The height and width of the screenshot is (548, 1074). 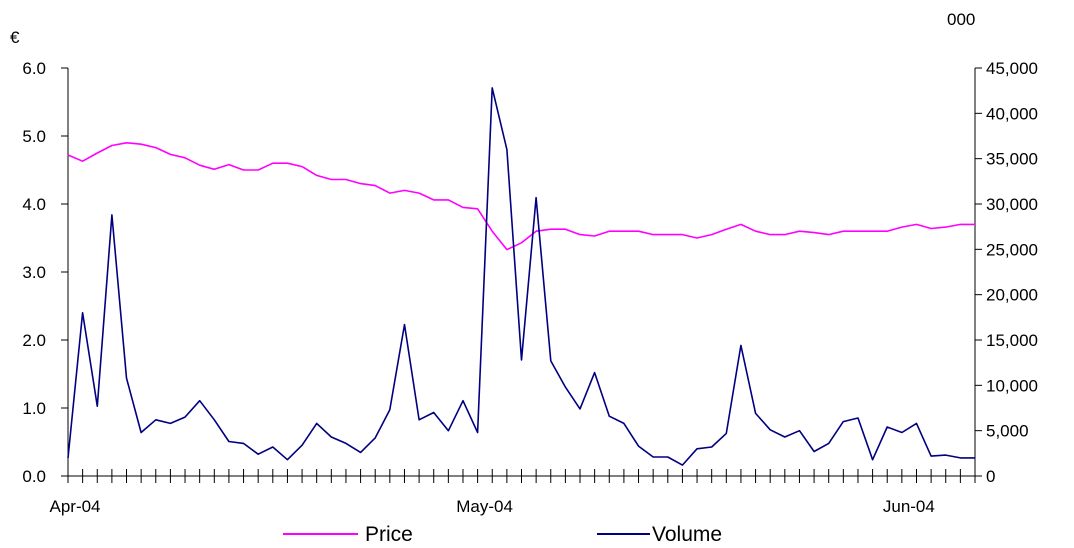 I want to click on right-y-tick-label: 25,000, so click(x=1012, y=249).